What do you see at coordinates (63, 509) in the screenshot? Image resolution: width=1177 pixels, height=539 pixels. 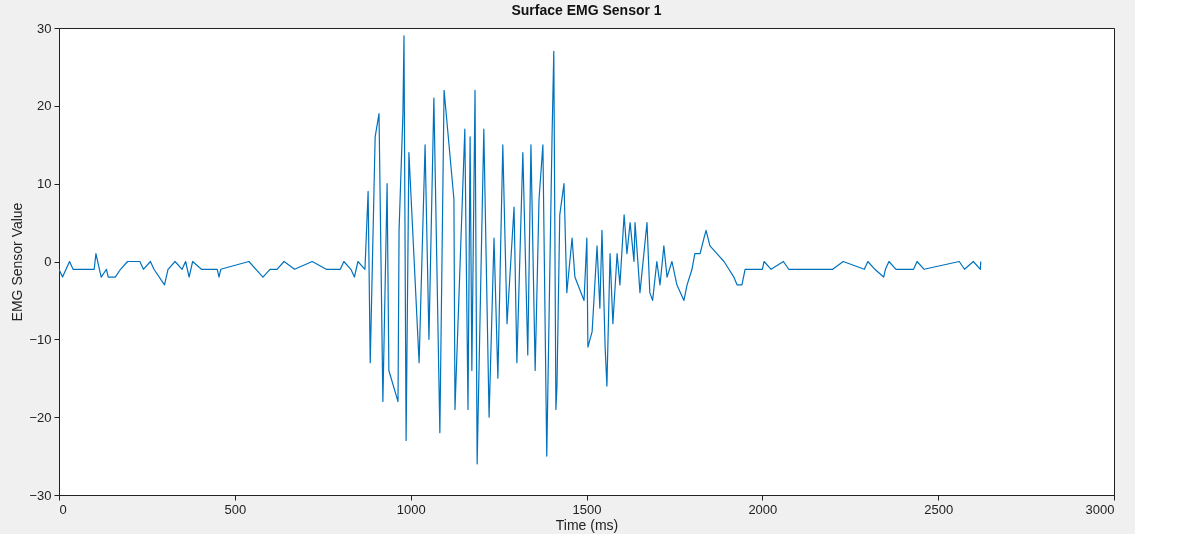 I see `x-tick-label: 0` at bounding box center [63, 509].